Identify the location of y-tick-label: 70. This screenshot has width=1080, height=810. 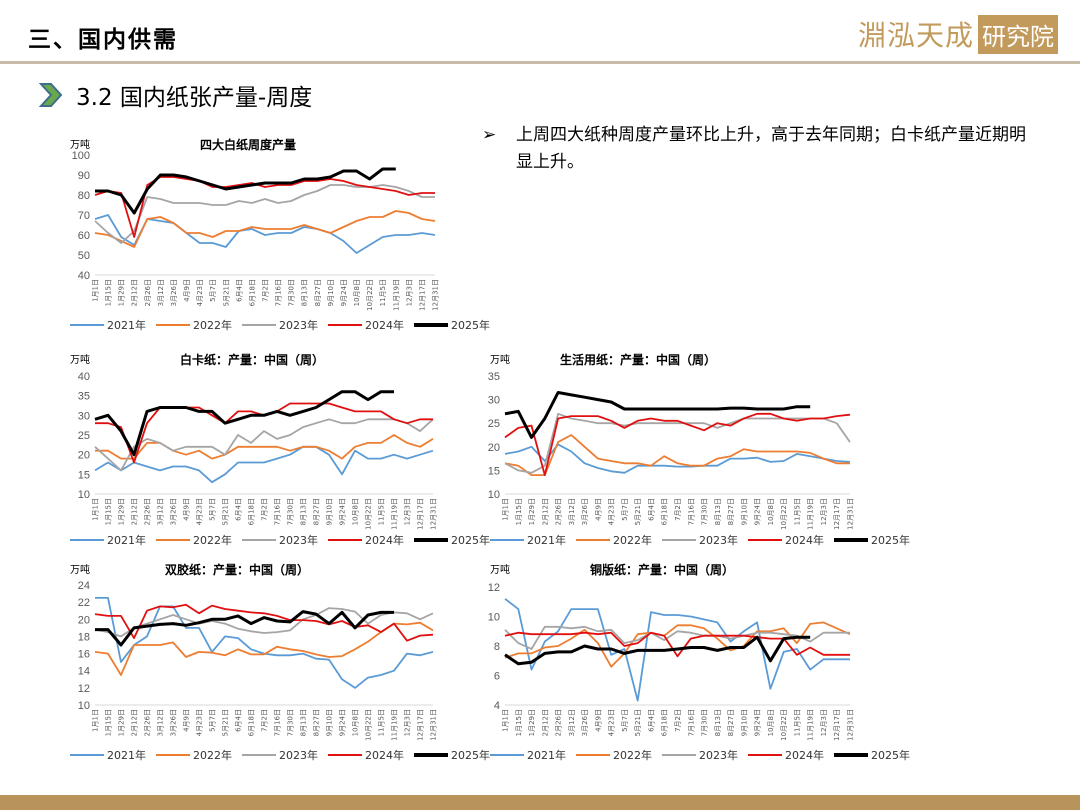
(84, 216).